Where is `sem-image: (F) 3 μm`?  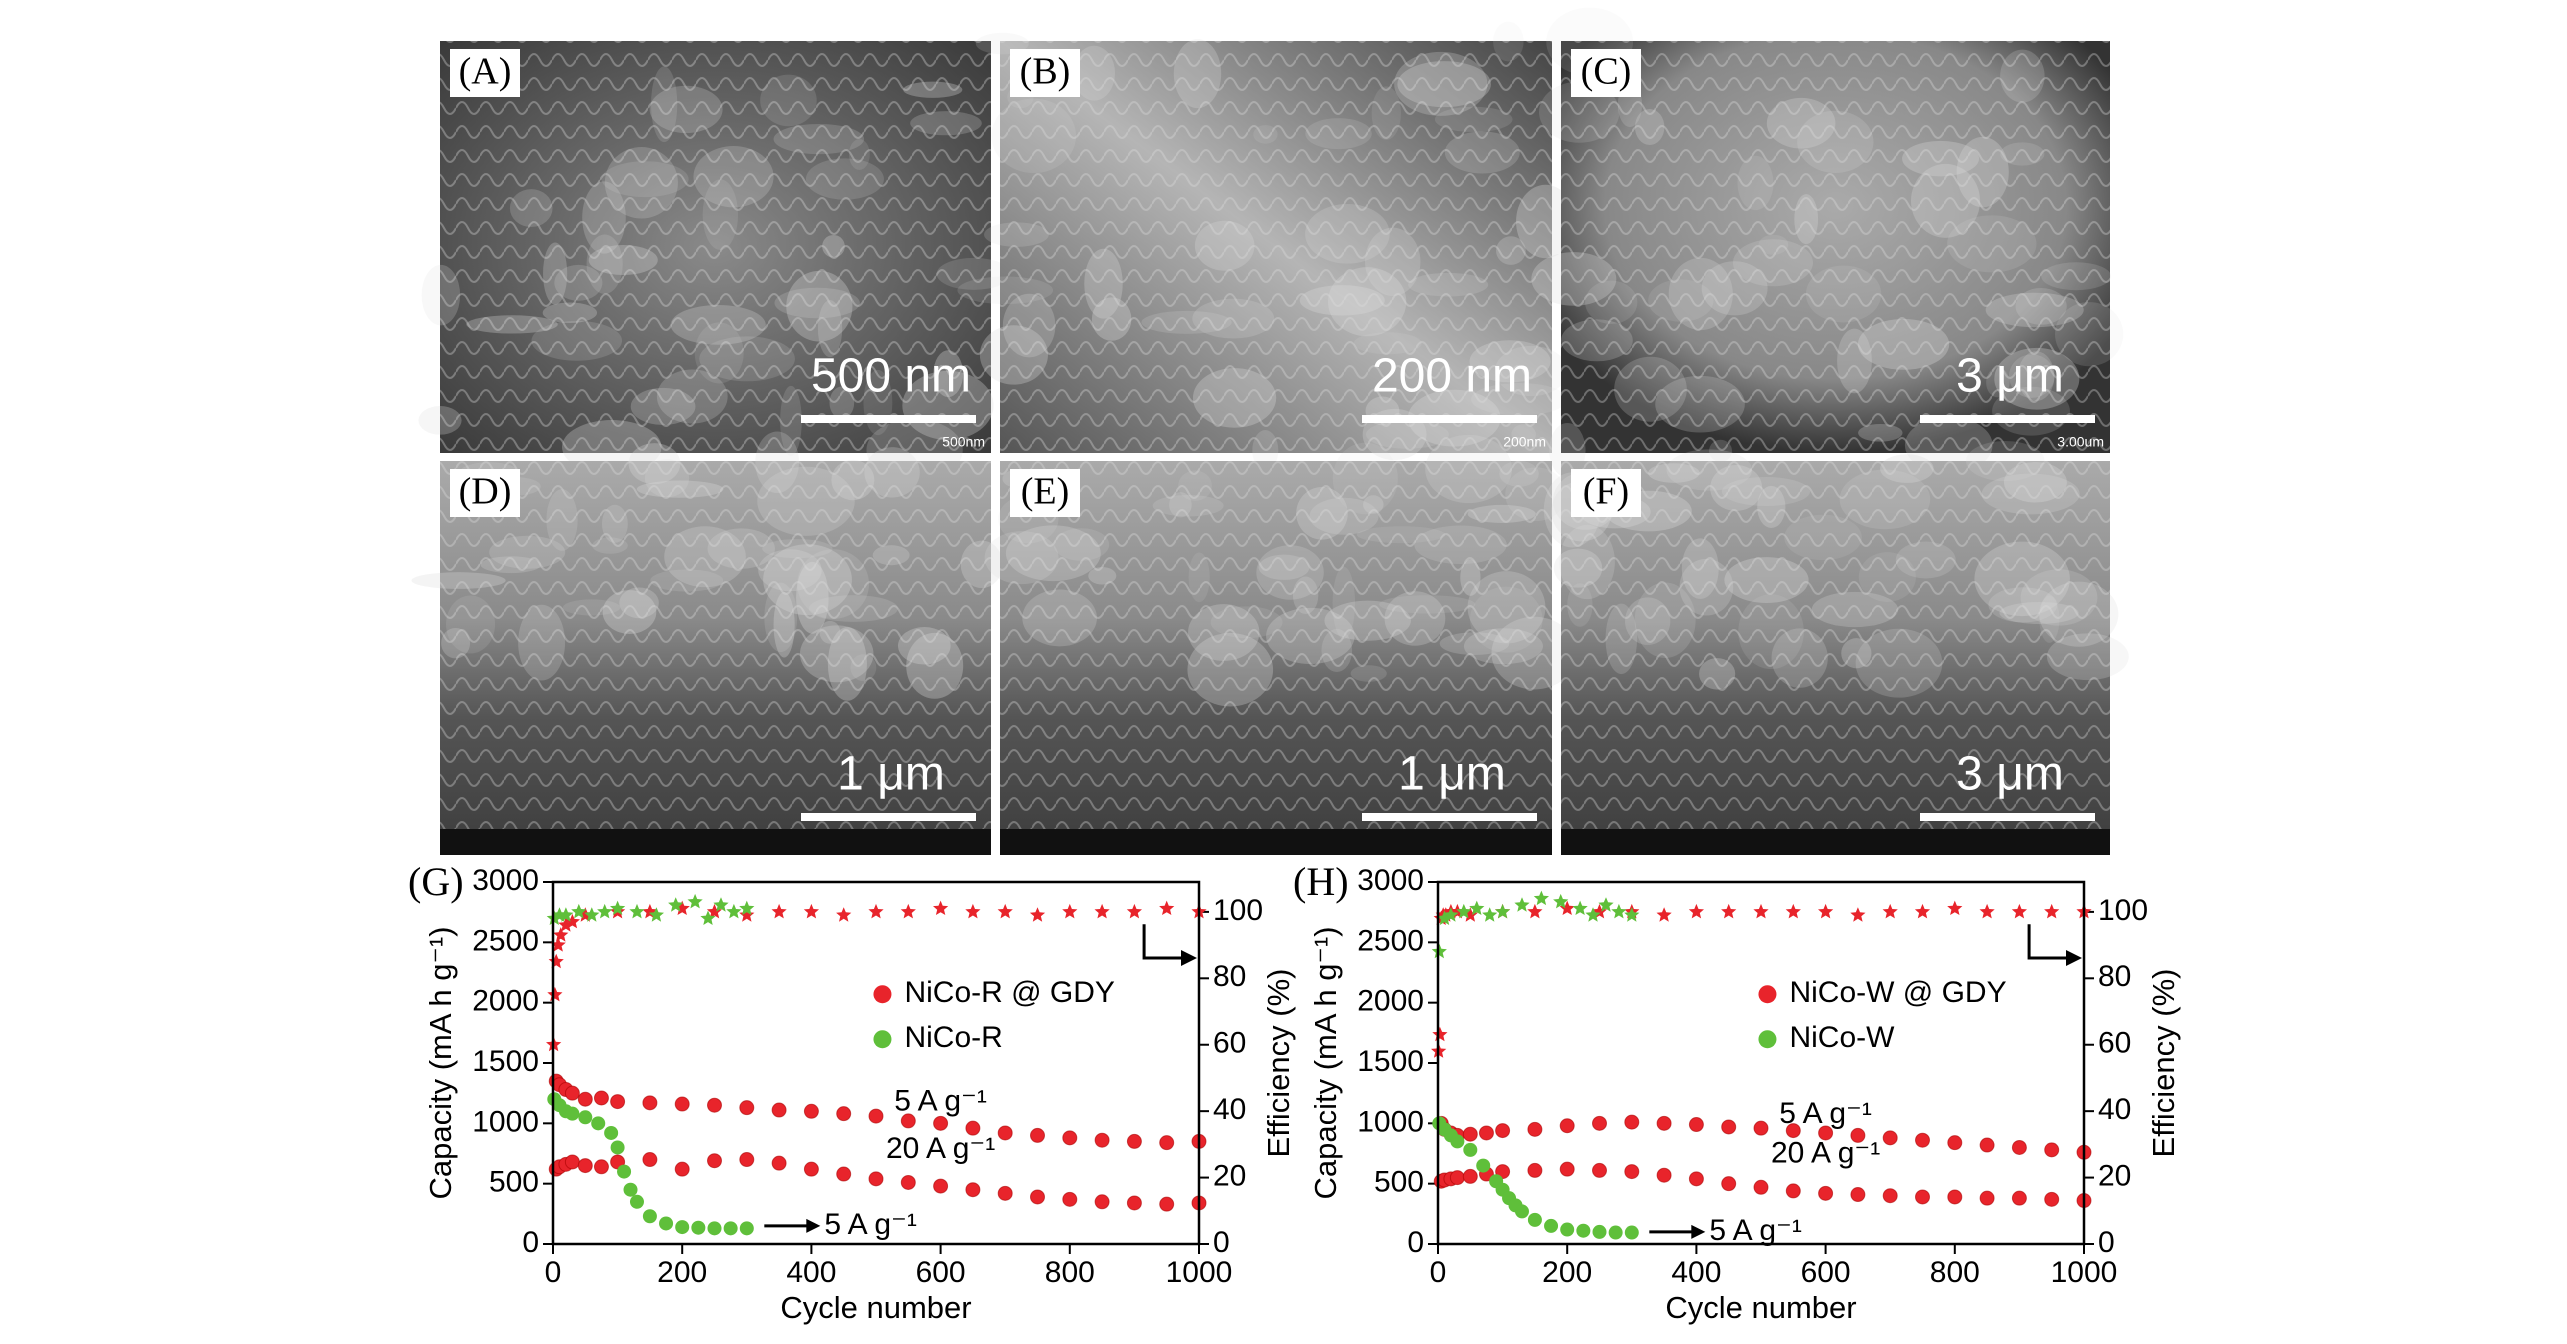 sem-image: (F) 3 μm is located at coordinates (1836, 648).